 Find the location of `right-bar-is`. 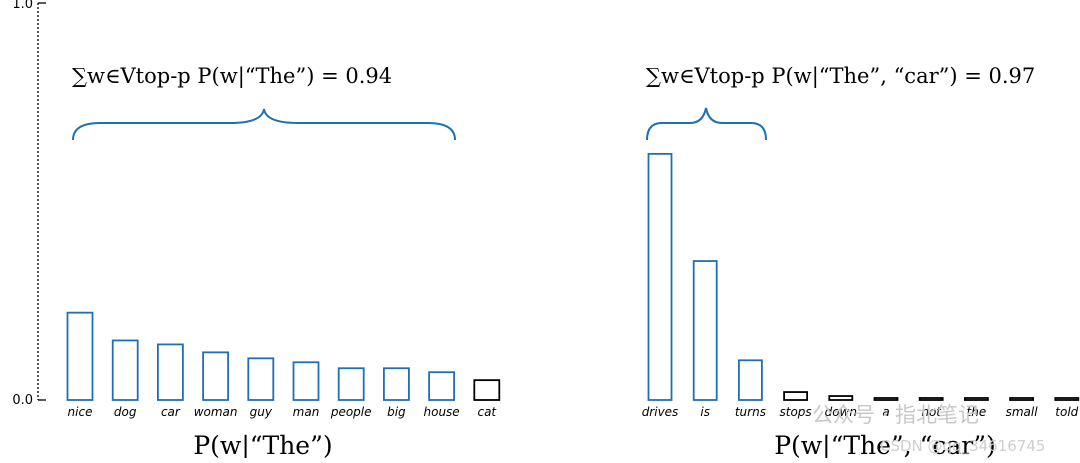

right-bar-is is located at coordinates (705, 330).